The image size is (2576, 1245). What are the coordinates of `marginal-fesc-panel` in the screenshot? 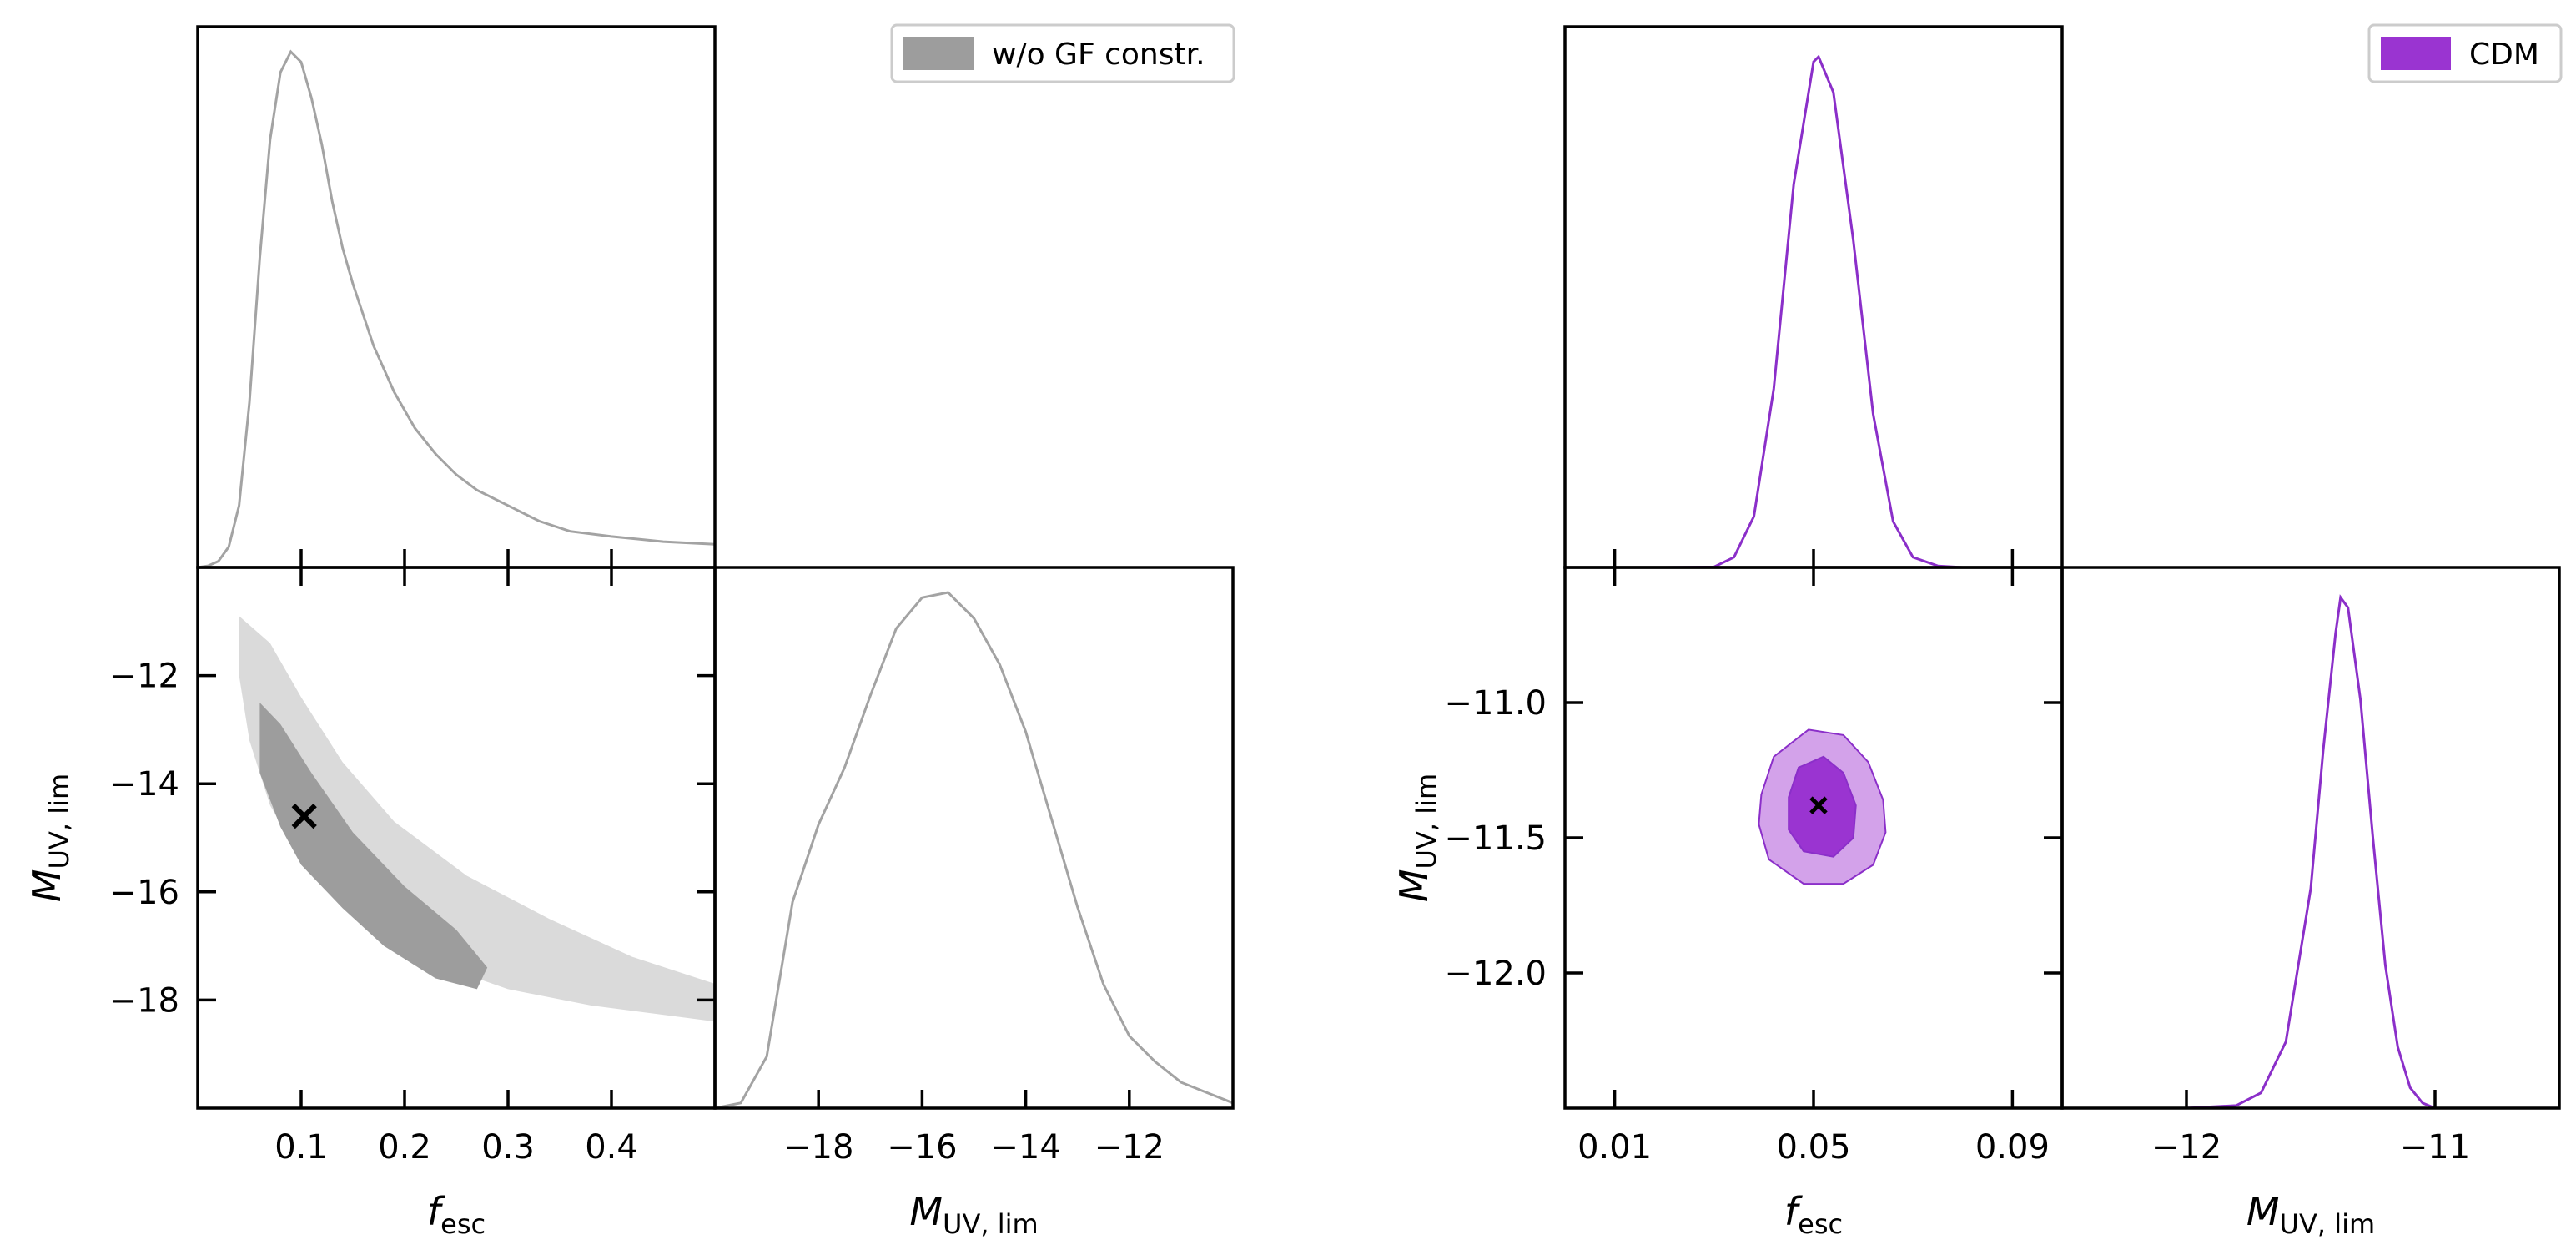 It's located at (1813, 297).